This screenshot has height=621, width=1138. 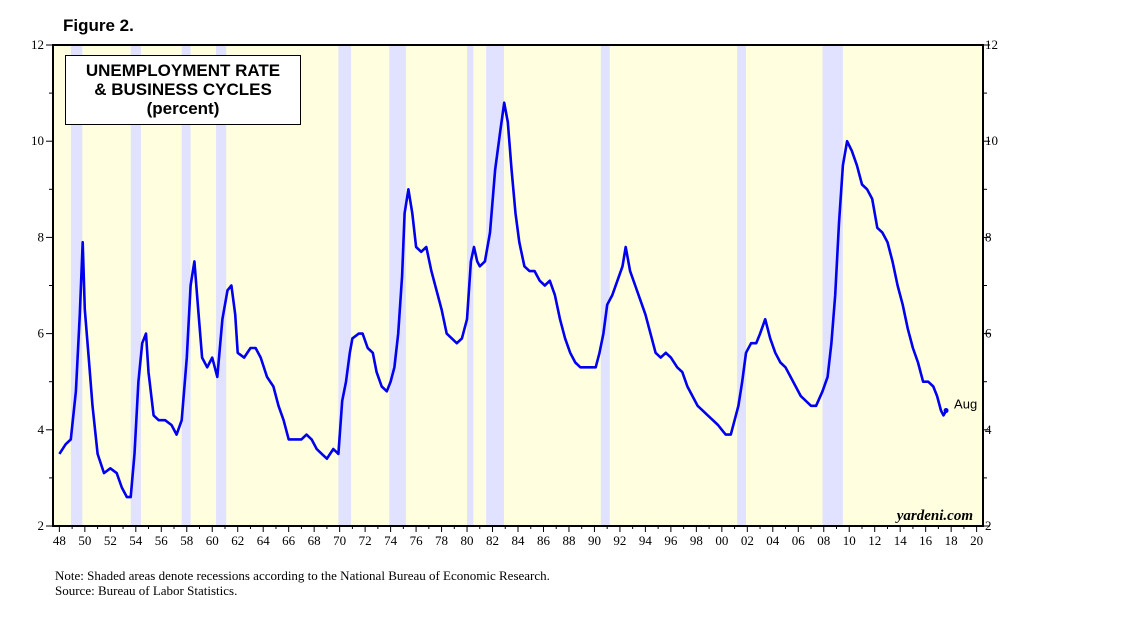 What do you see at coordinates (991, 44) in the screenshot?
I see `y-tick-label-right: 12` at bounding box center [991, 44].